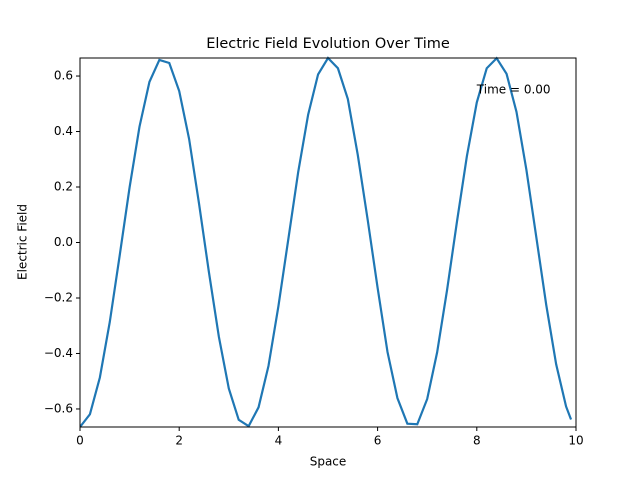 Image resolution: width=640 pixels, height=480 pixels. Describe the element at coordinates (575, 441) in the screenshot. I see `x-tick-label: 10` at that location.